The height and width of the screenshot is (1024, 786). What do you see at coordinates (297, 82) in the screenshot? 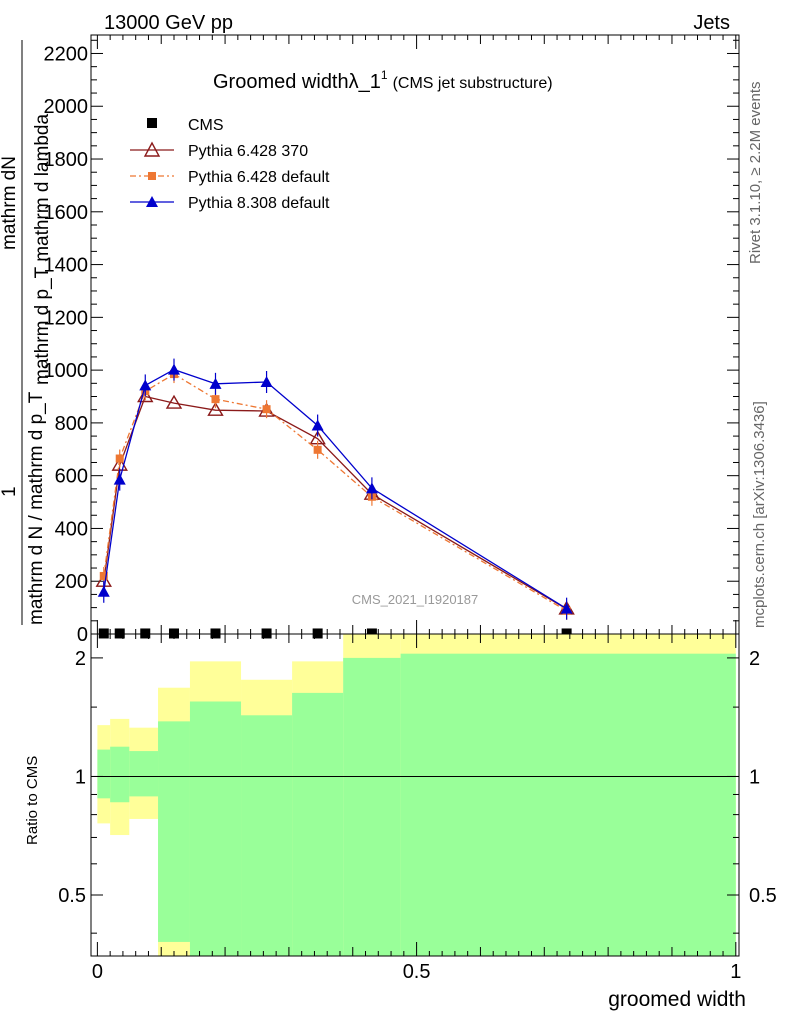
I see `chart-title-main: Groomed widthλ_1` at bounding box center [297, 82].